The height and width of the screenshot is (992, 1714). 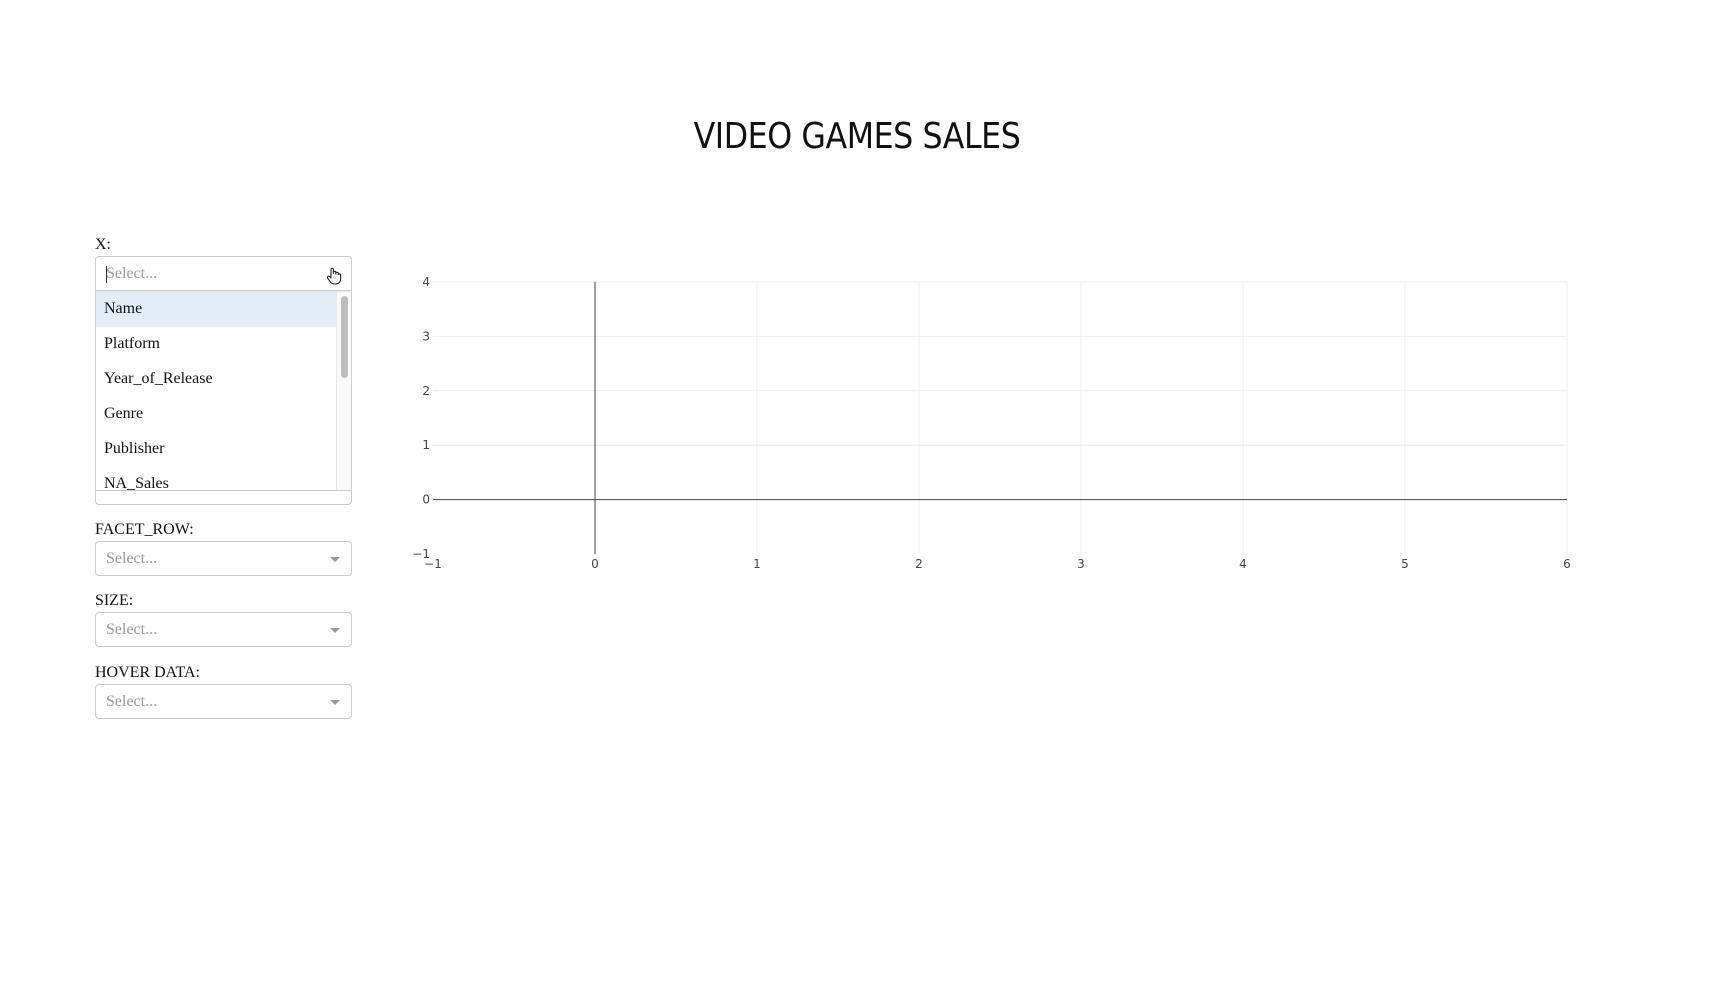 I want to click on option-platform: Platform, so click(x=132, y=343).